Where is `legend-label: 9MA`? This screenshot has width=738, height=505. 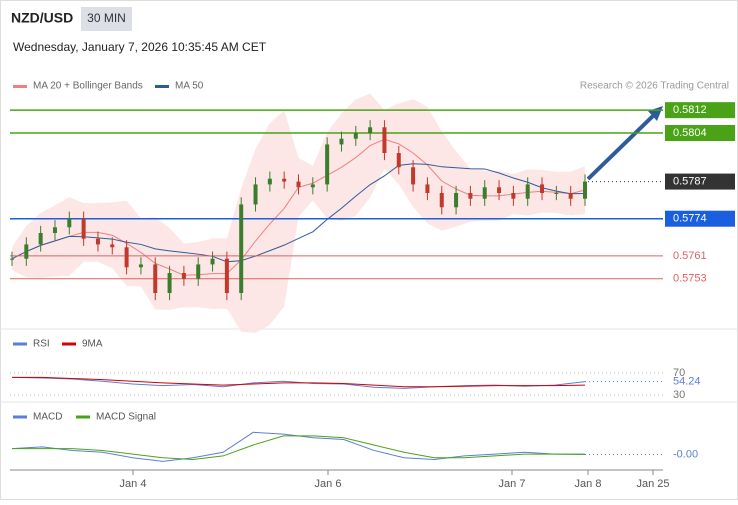
legend-label: 9MA is located at coordinates (92, 344).